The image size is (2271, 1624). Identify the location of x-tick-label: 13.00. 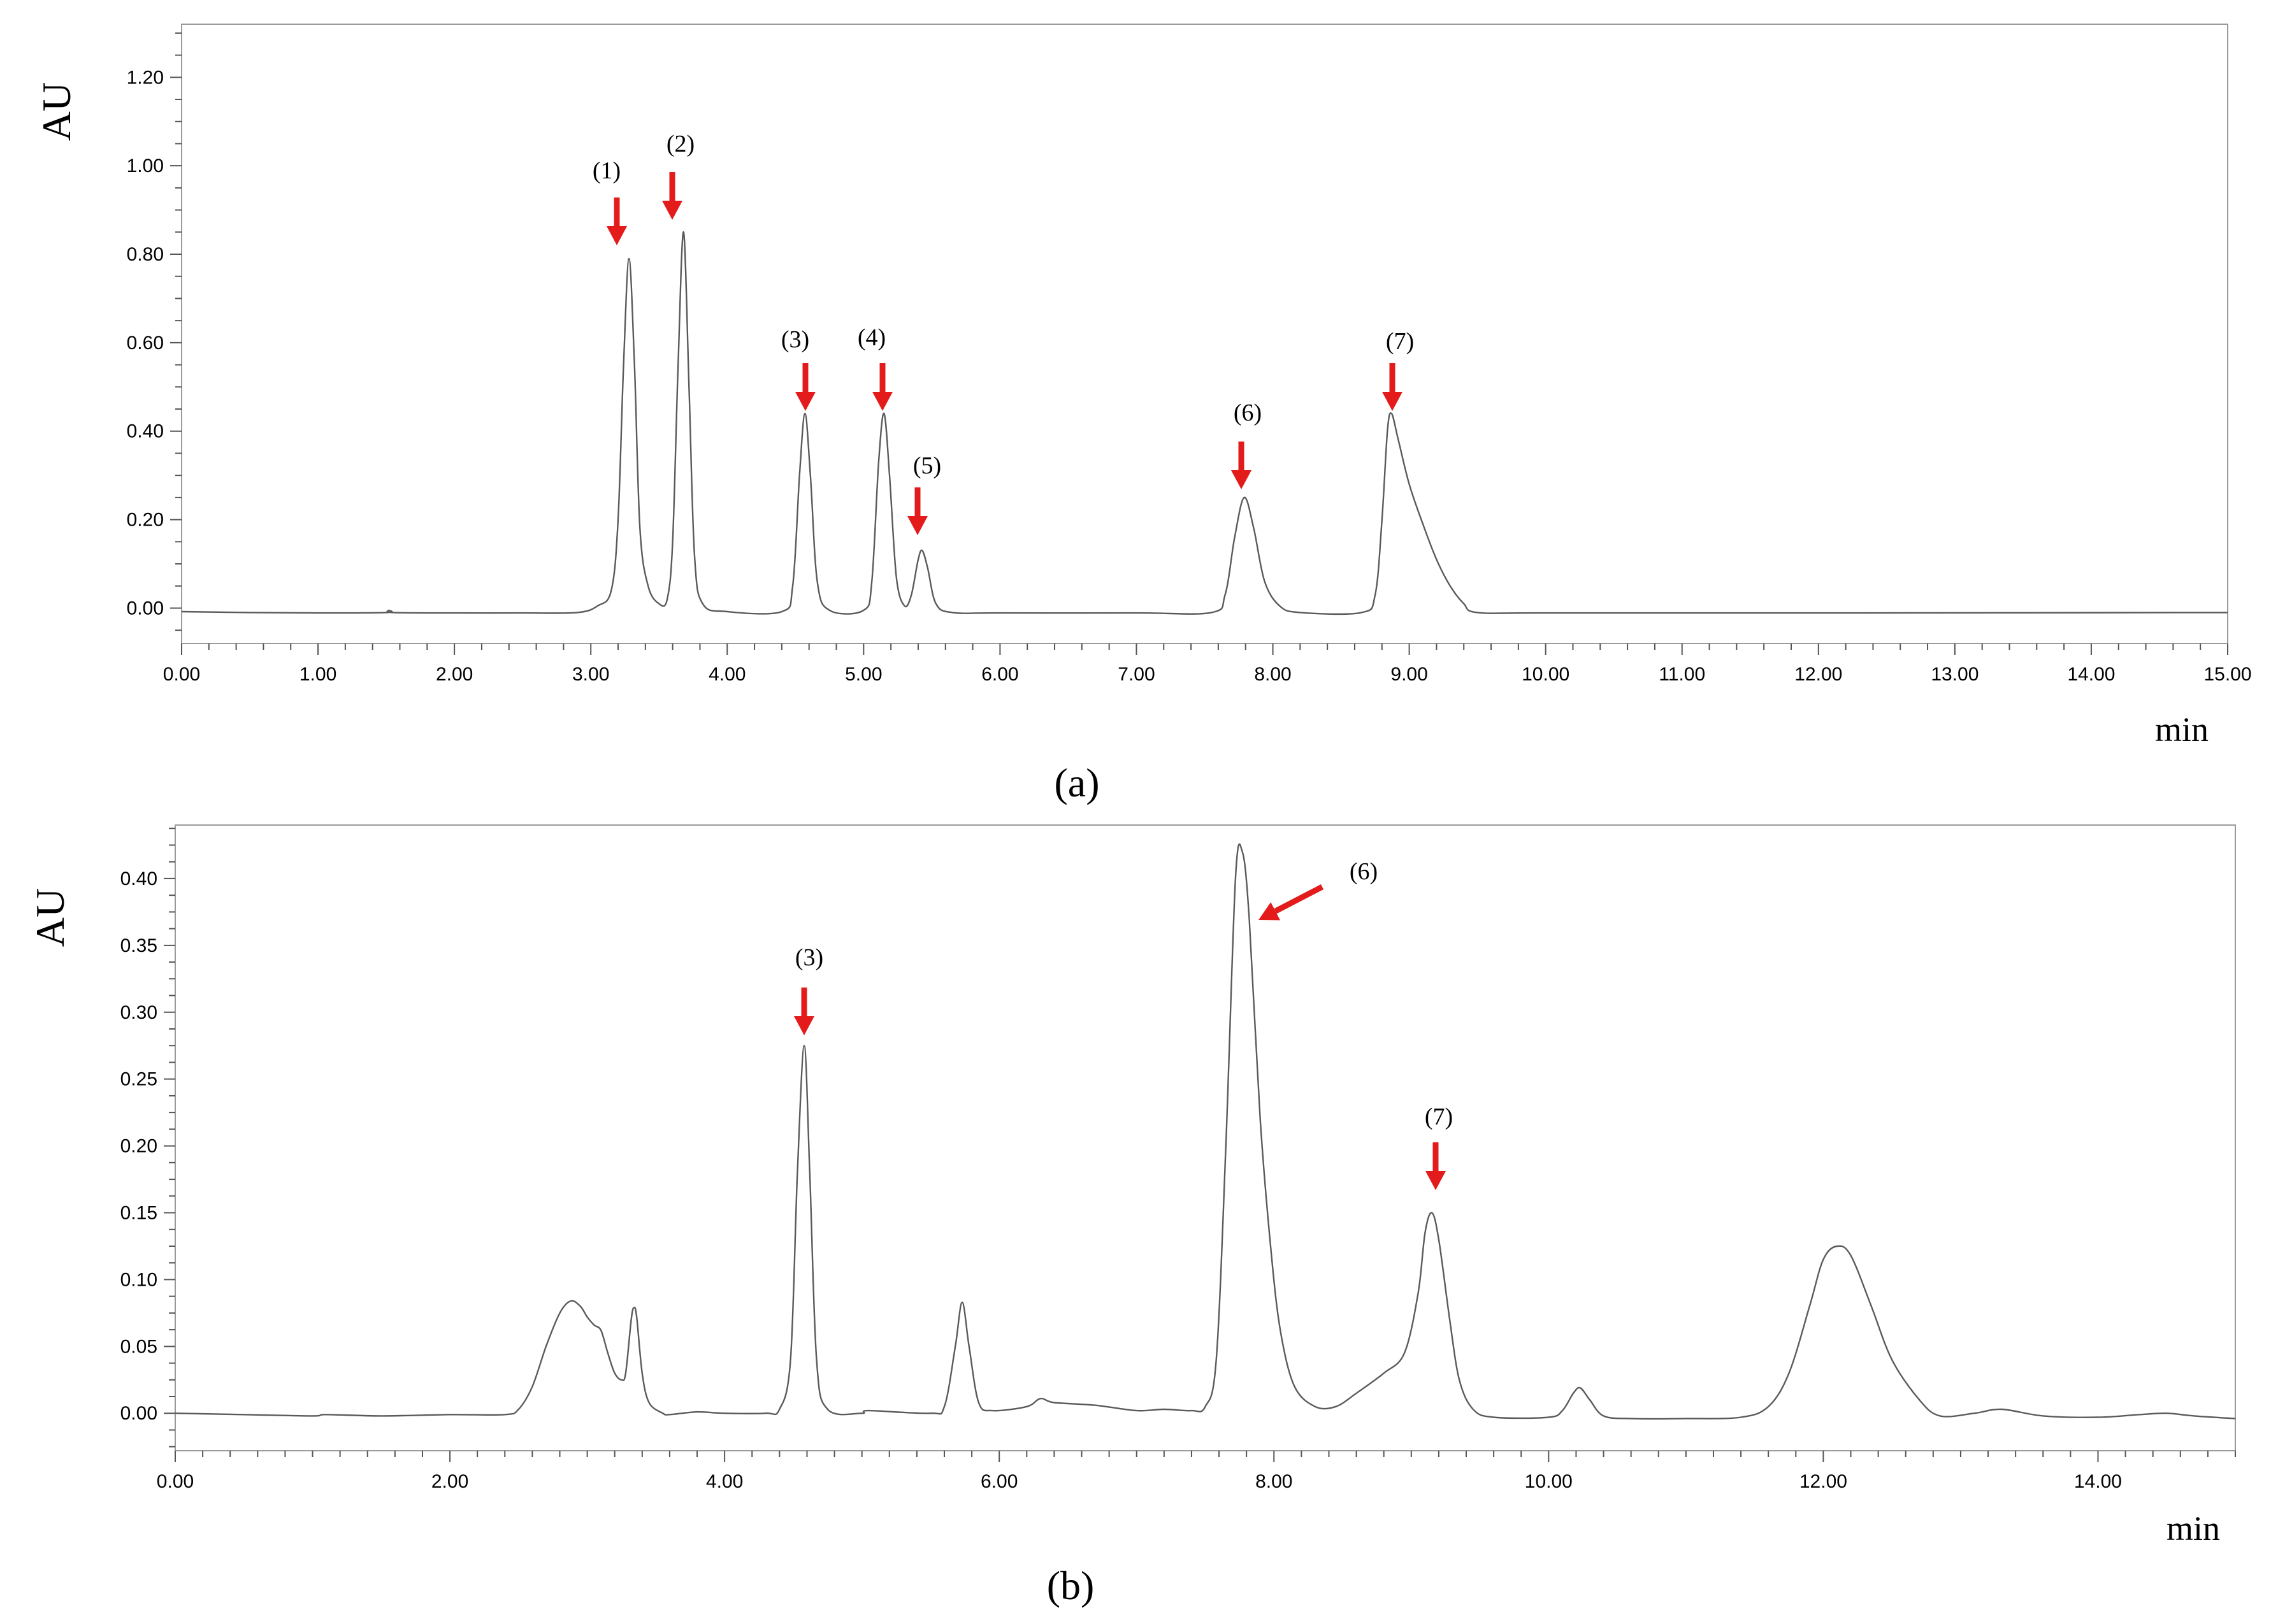
(1955, 674).